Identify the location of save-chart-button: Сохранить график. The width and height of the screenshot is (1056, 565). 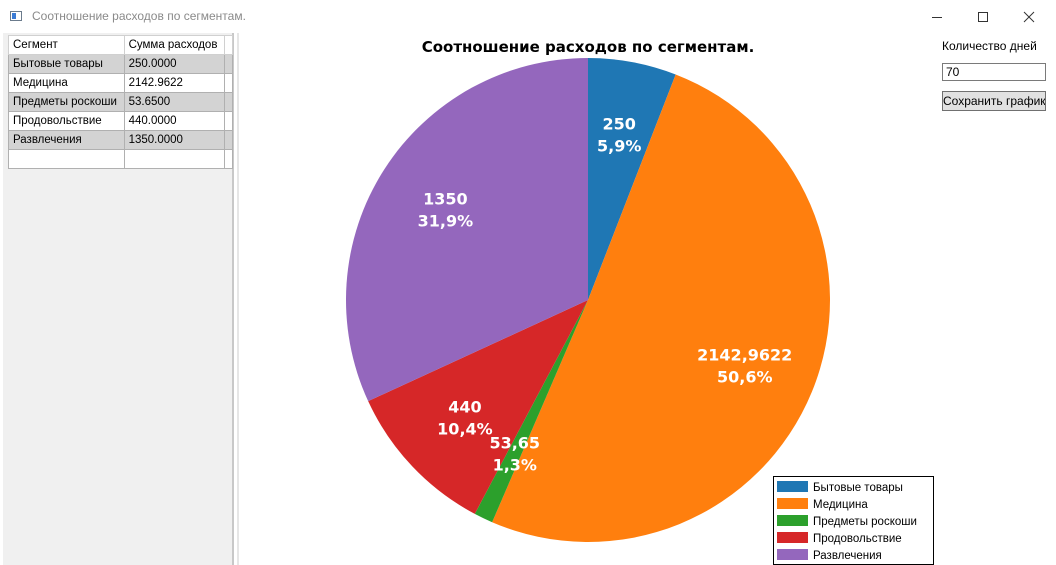
(994, 101).